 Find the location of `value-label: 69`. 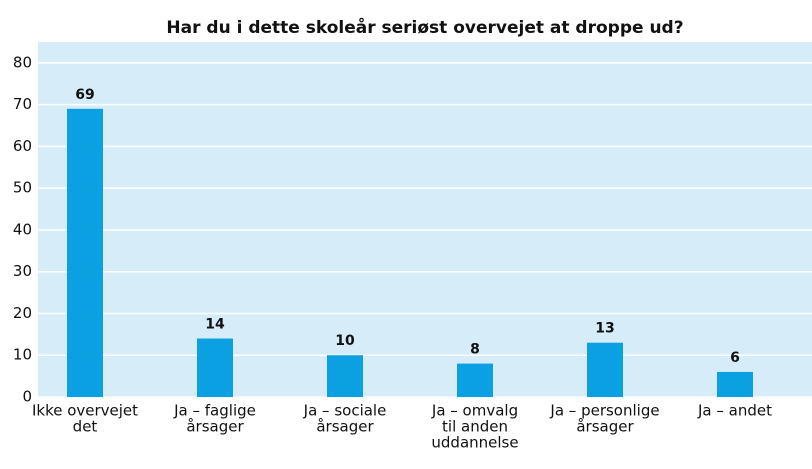

value-label: 69 is located at coordinates (84, 95).